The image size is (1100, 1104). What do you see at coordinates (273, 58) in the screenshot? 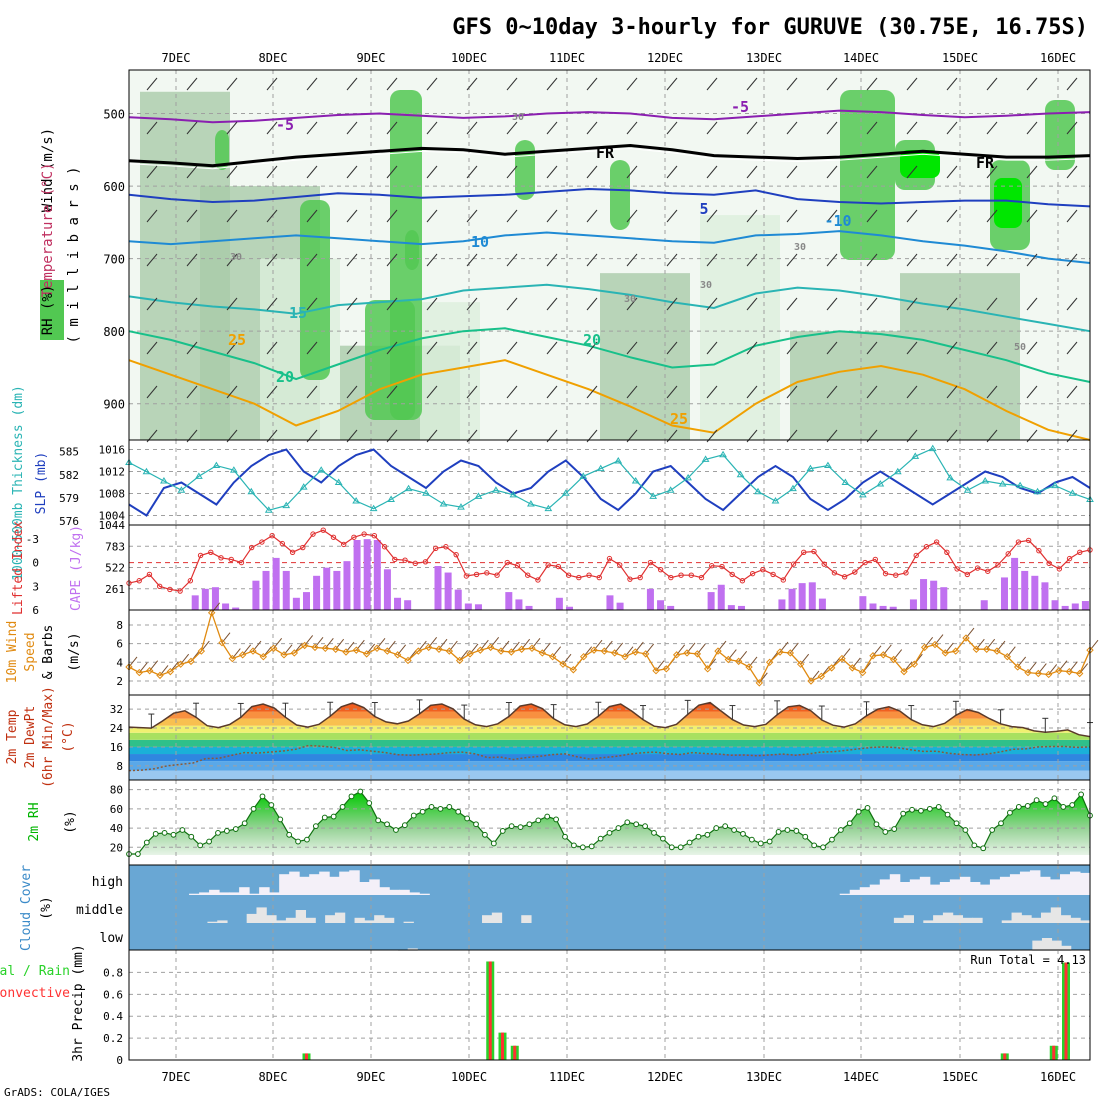
I see `date-label-top: 8DEC` at bounding box center [273, 58].